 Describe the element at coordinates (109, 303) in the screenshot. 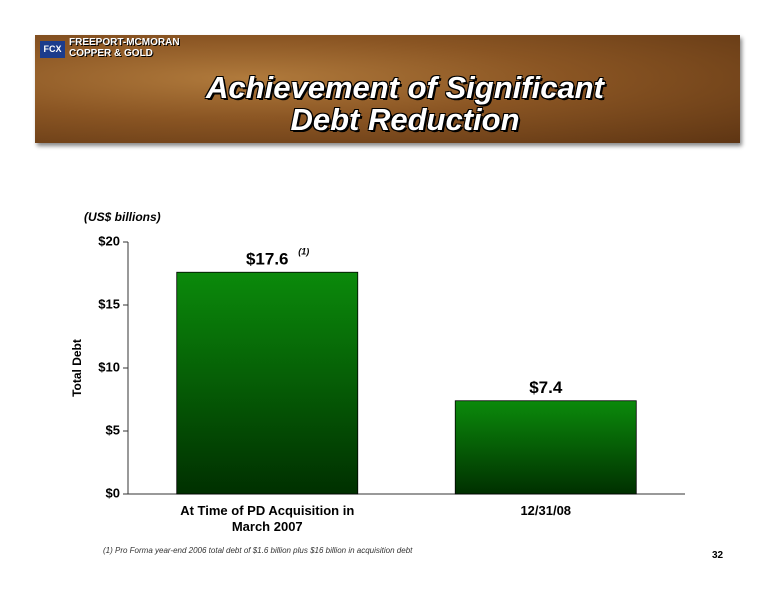

I see `y-tick-label: $15` at that location.